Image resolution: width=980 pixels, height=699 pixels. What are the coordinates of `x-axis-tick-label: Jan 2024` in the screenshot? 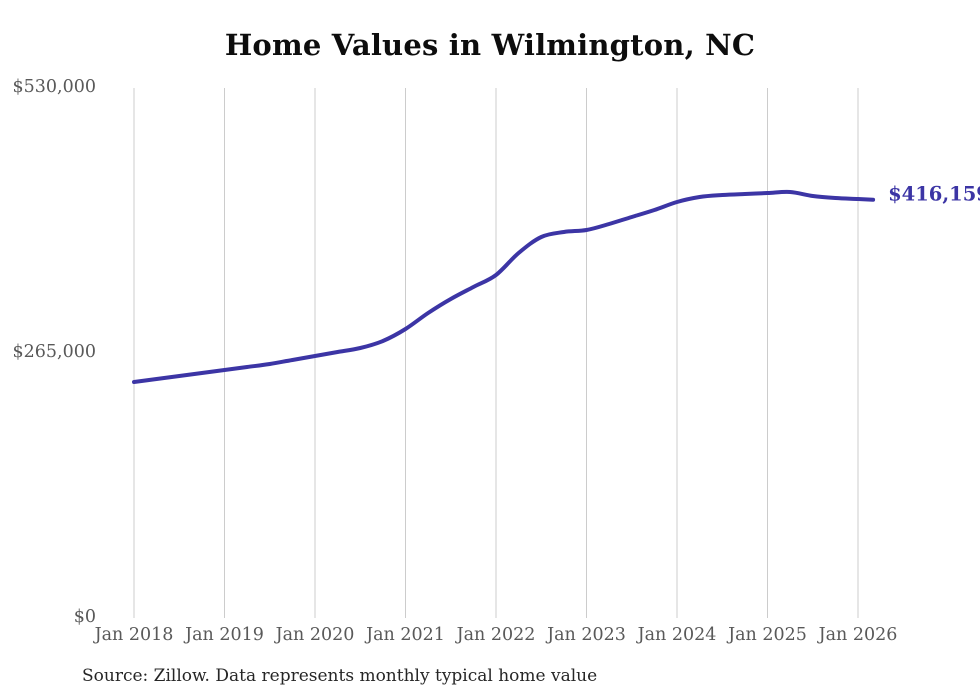 It's located at (676, 635).